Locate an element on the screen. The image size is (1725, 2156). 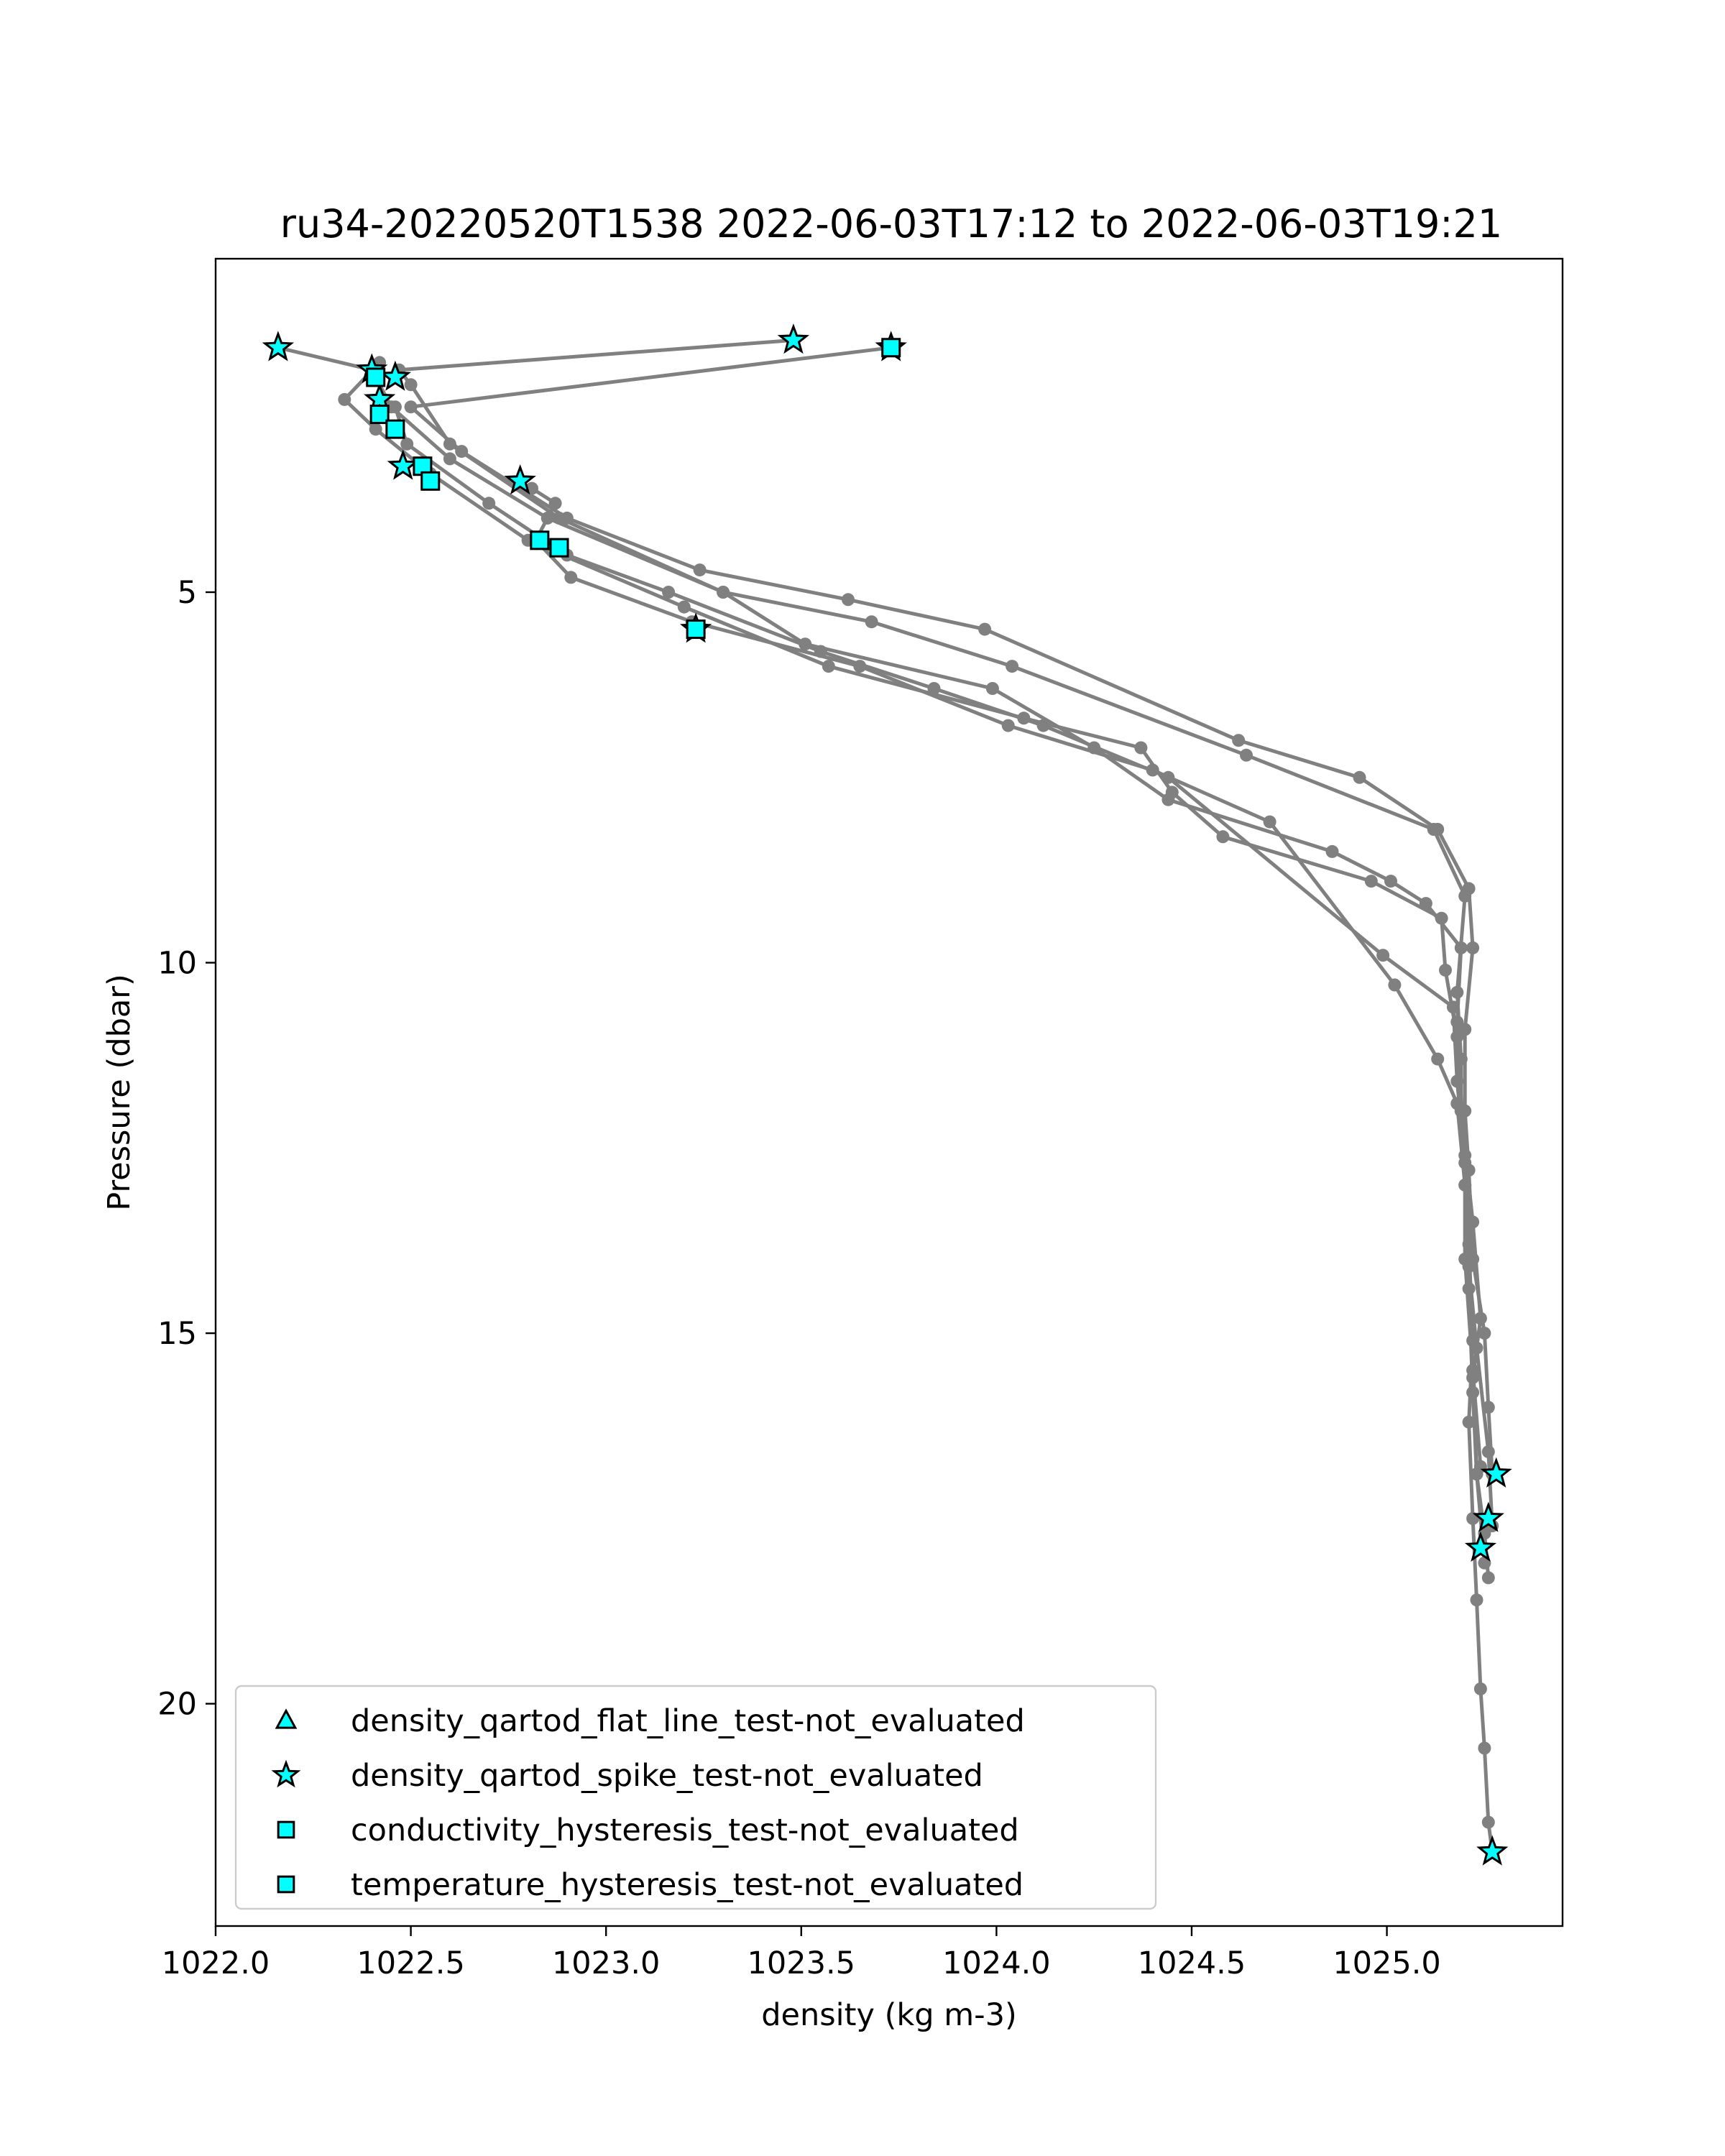
x-tick-label-6: 1024.5 is located at coordinates (1192, 1963).